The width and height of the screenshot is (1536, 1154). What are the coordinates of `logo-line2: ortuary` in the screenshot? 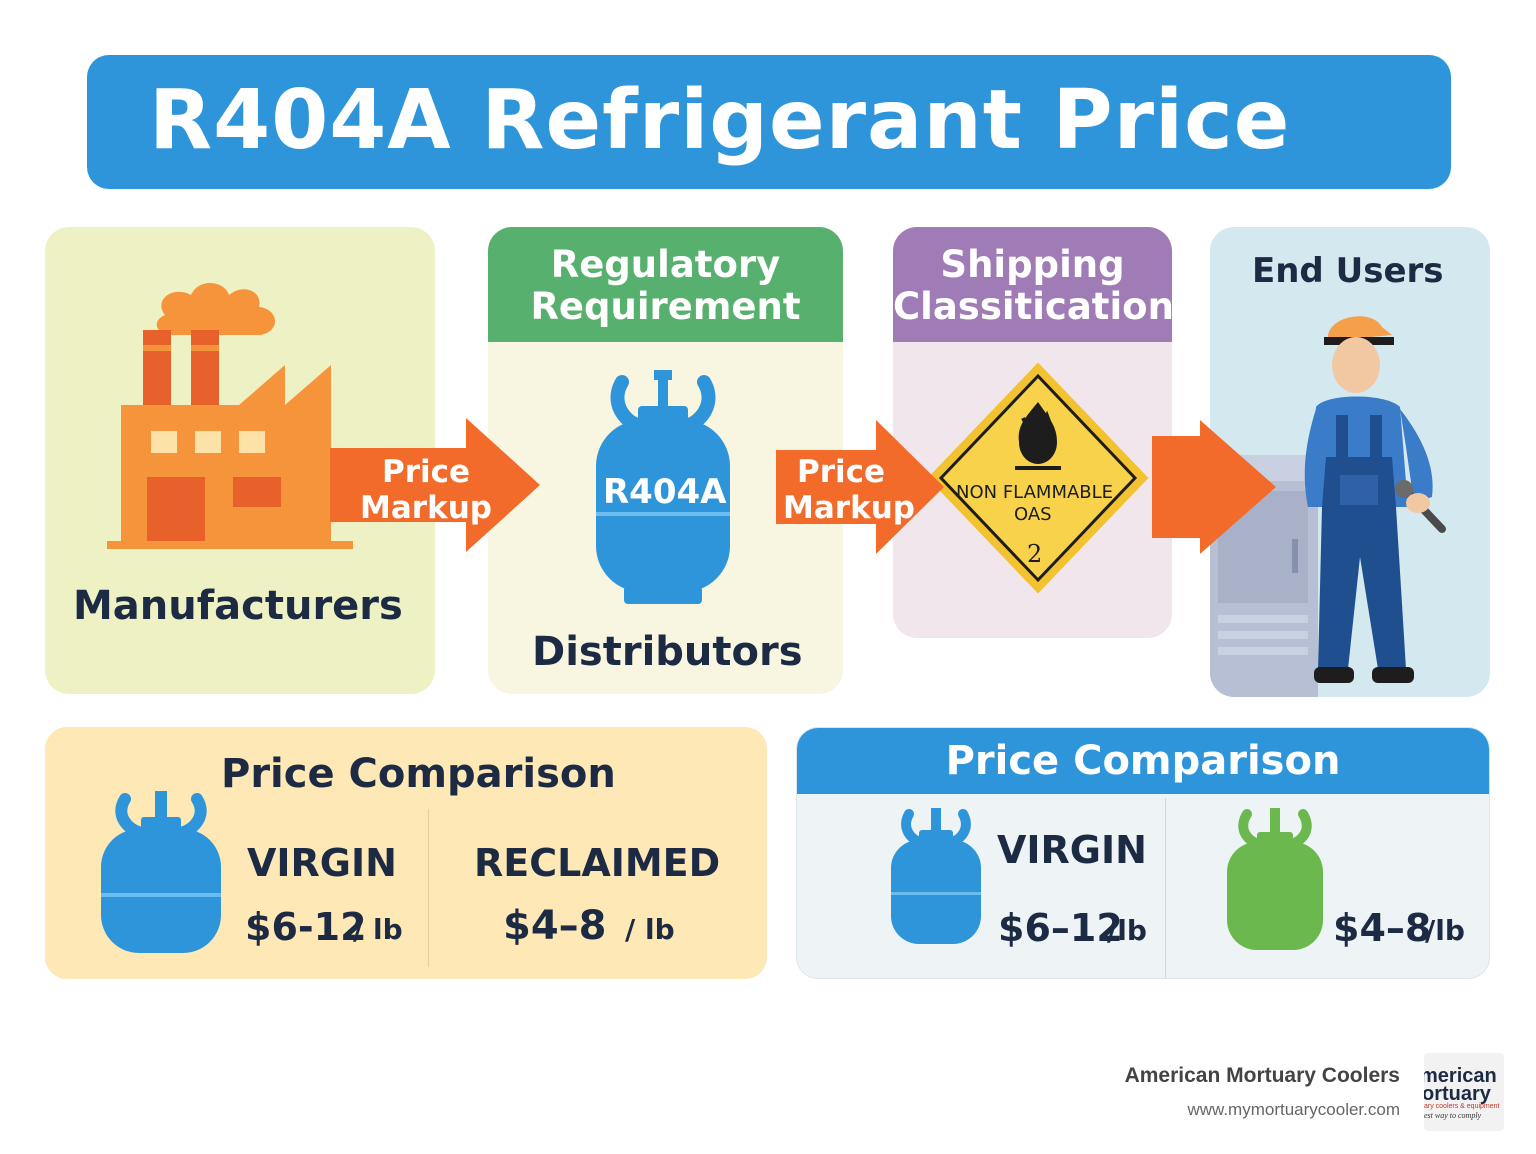 It's located at (1457, 1094).